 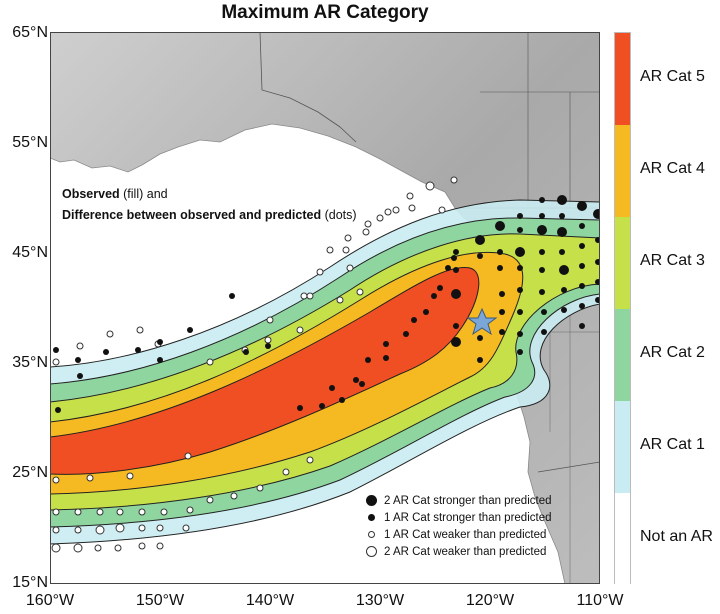 What do you see at coordinates (50, 600) in the screenshot?
I see `lon-label-160: 160°W` at bounding box center [50, 600].